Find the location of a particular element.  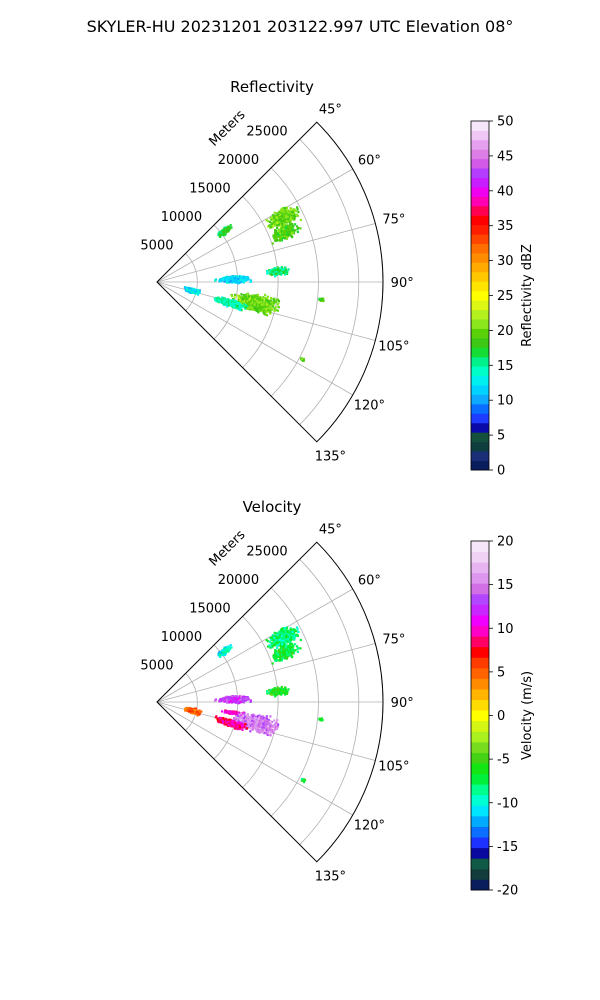

reflectivity-title: Reflectivity is located at coordinates (272, 87).